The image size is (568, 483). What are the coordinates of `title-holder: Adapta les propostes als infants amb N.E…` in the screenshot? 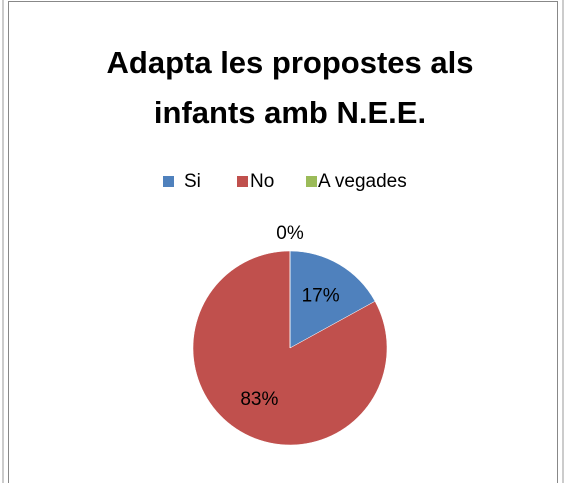 It's located at (290, 87).